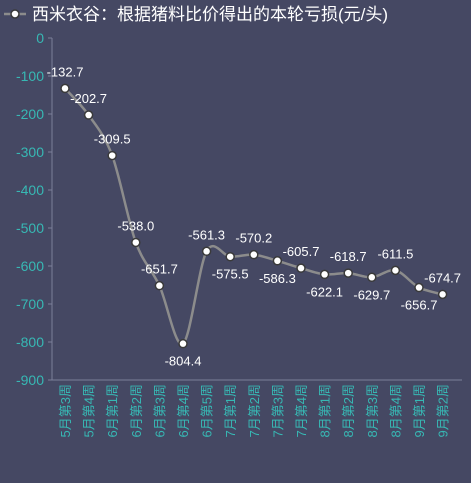 This screenshot has height=483, width=471. Describe the element at coordinates (206, 234) in the screenshot. I see `data-label: -561.3` at that location.